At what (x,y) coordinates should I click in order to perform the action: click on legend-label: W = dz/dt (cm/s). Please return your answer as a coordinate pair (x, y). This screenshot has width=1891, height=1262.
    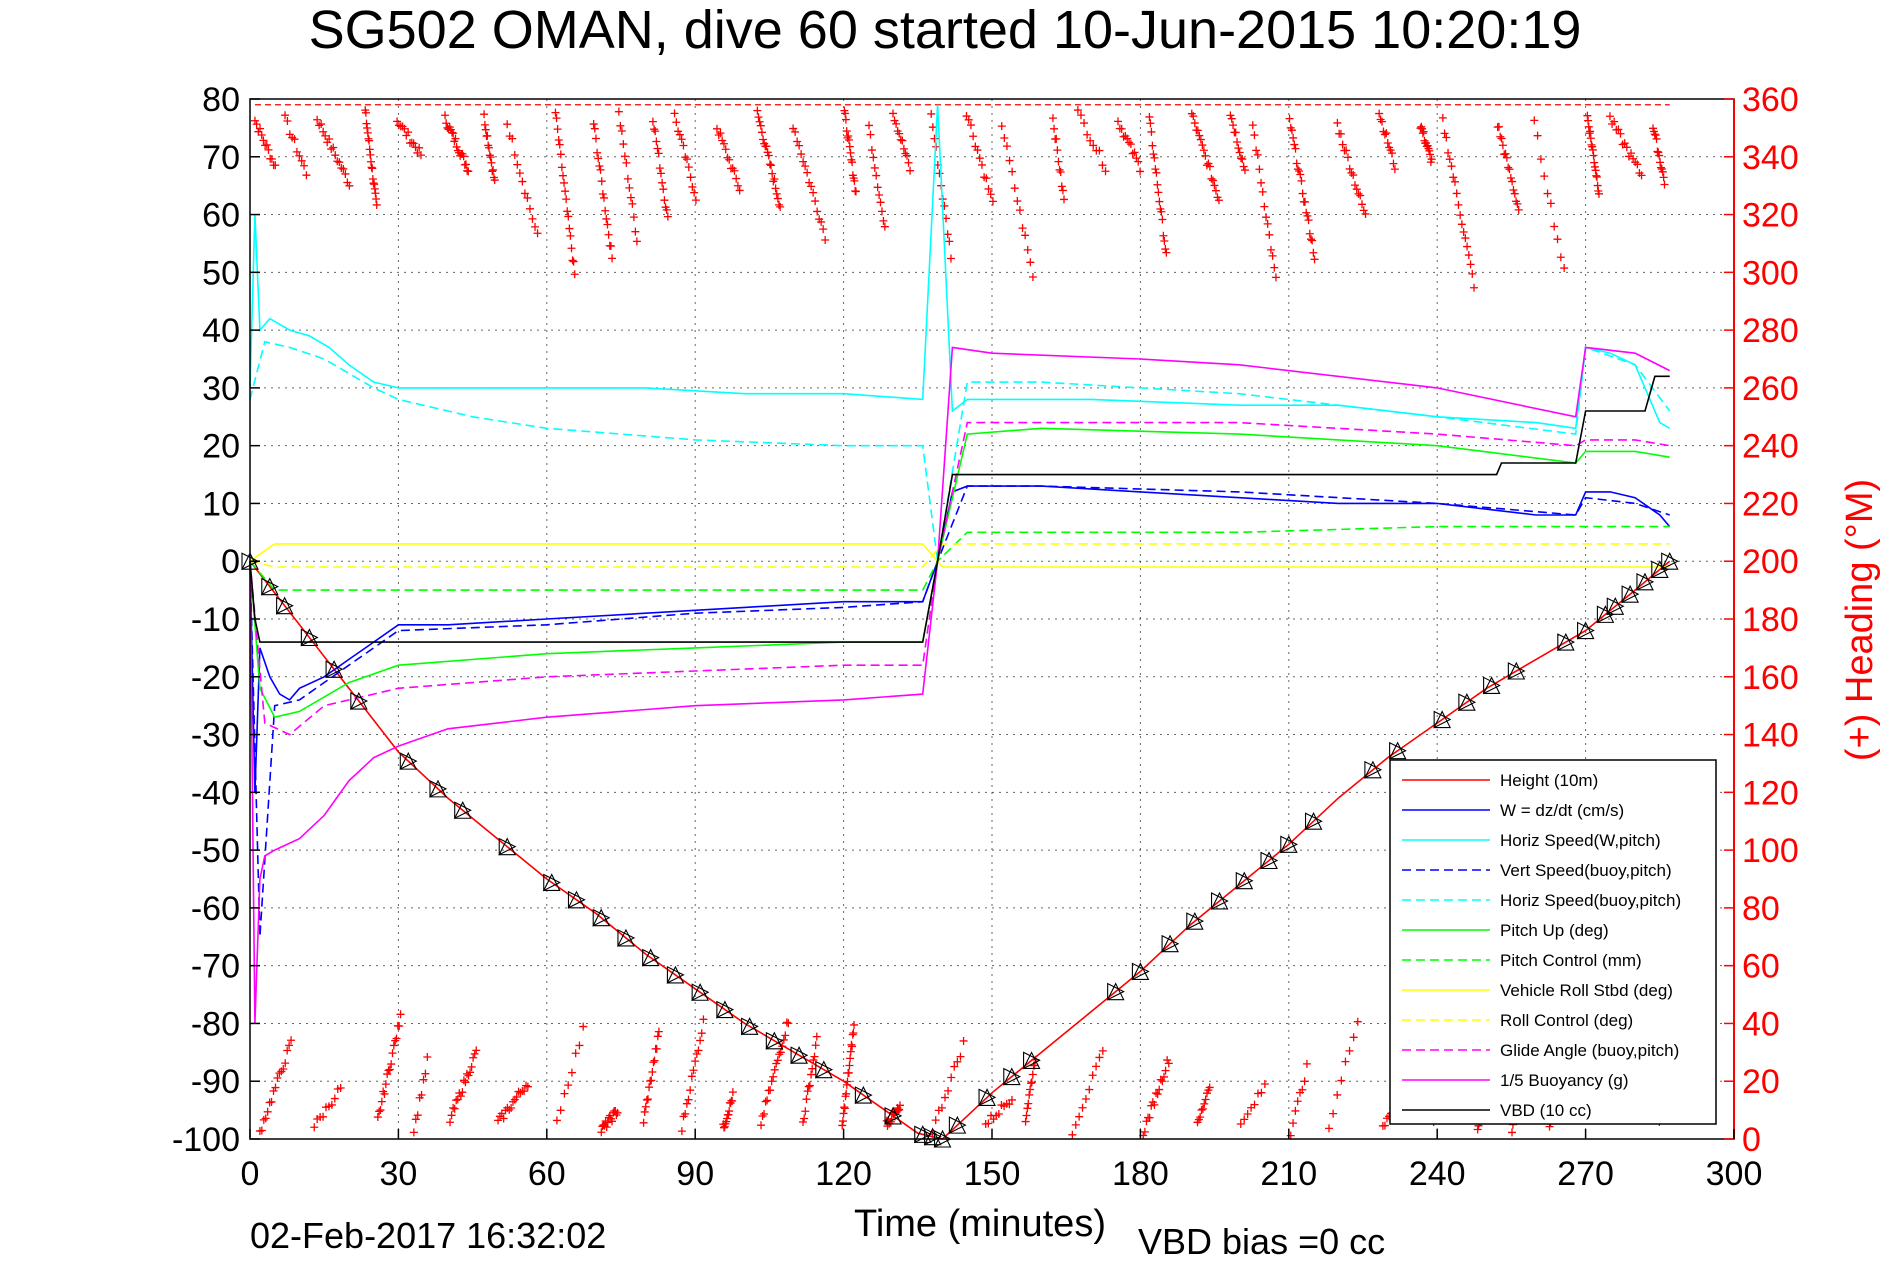
    Looking at the image, I should click on (1562, 810).